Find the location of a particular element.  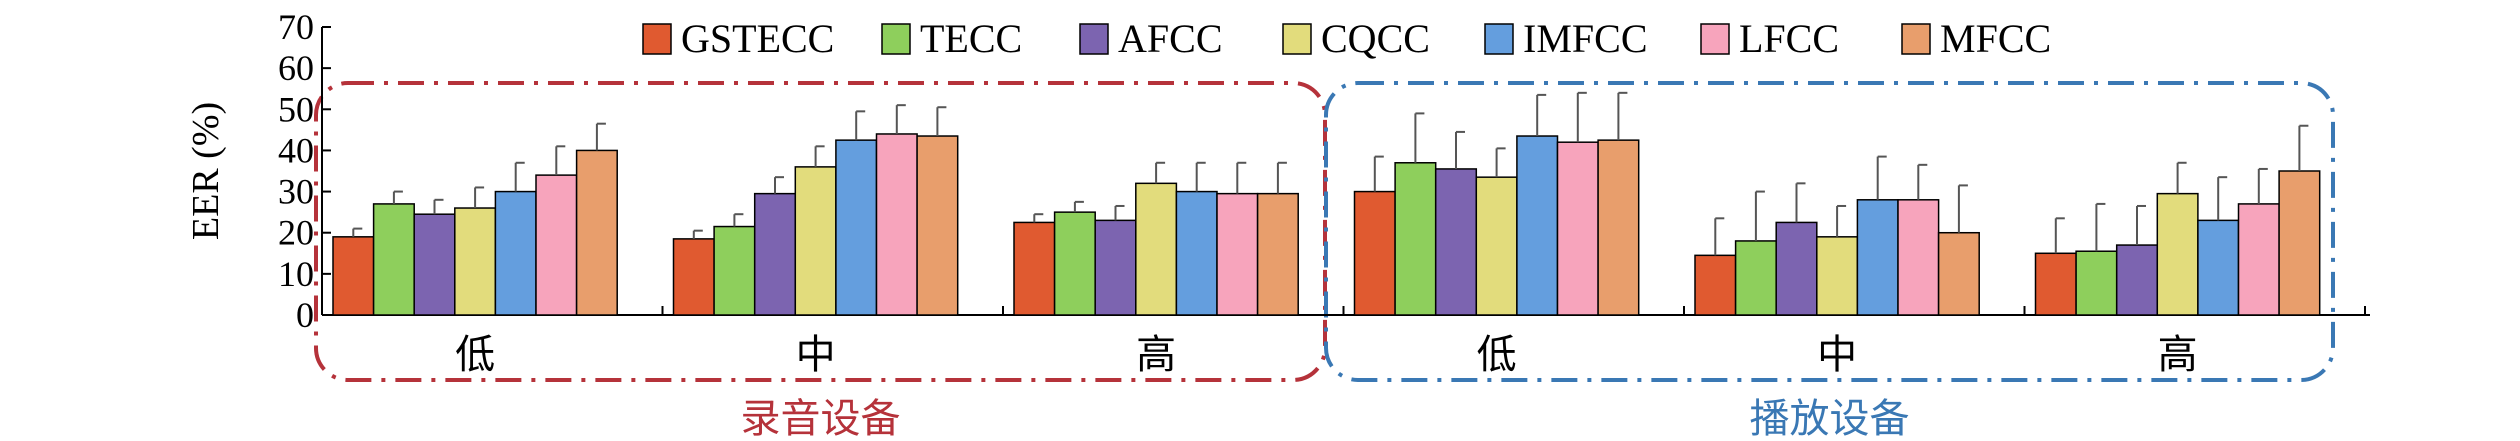

legend-label: MFCC is located at coordinates (1995, 38).